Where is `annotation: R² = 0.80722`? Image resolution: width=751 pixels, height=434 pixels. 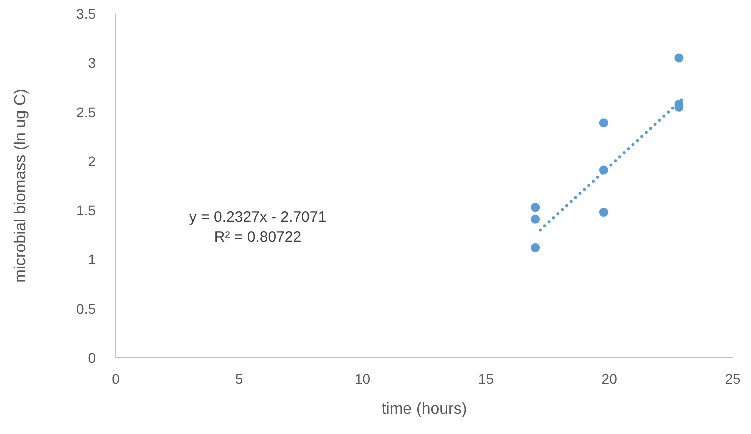 annotation: R² = 0.80722 is located at coordinates (258, 238).